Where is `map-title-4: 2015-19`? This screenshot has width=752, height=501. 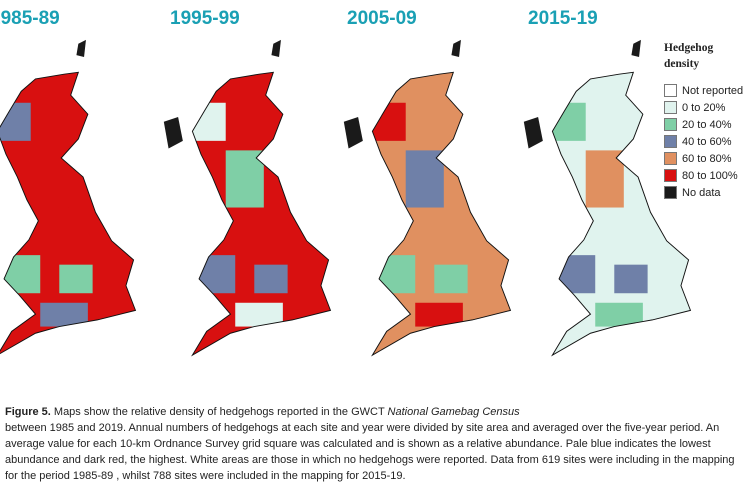 map-title-4: 2015-19 is located at coordinates (563, 18).